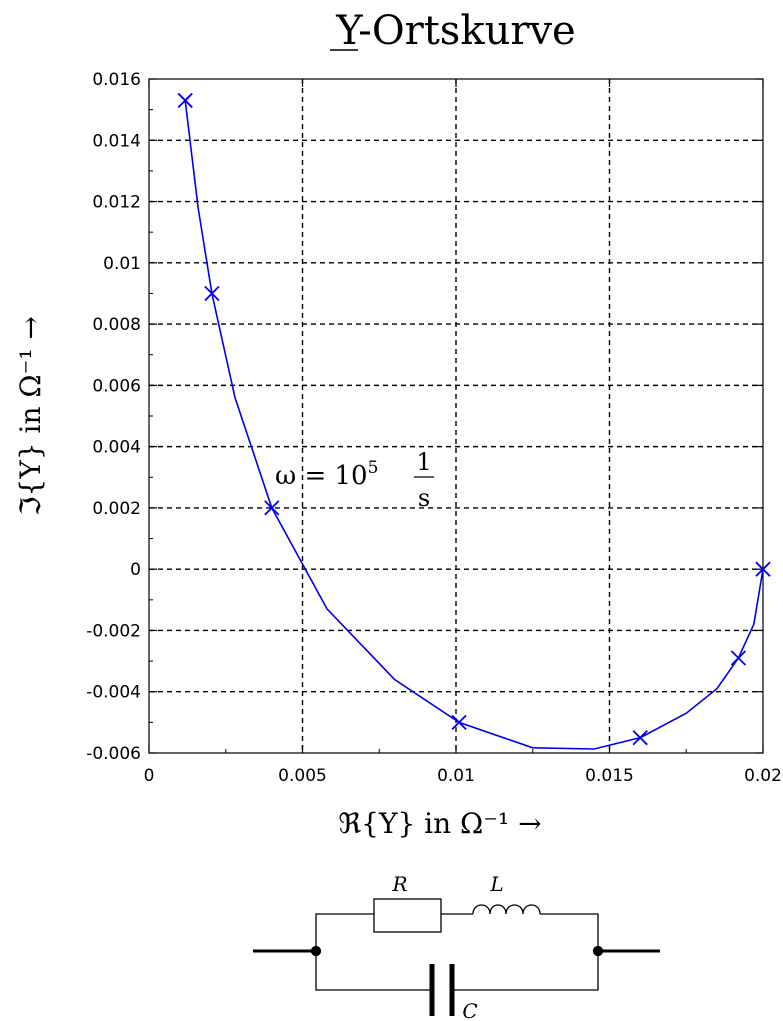 The height and width of the screenshot is (1021, 783). Describe the element at coordinates (135, 570) in the screenshot. I see `y-tick-label: 0` at that location.